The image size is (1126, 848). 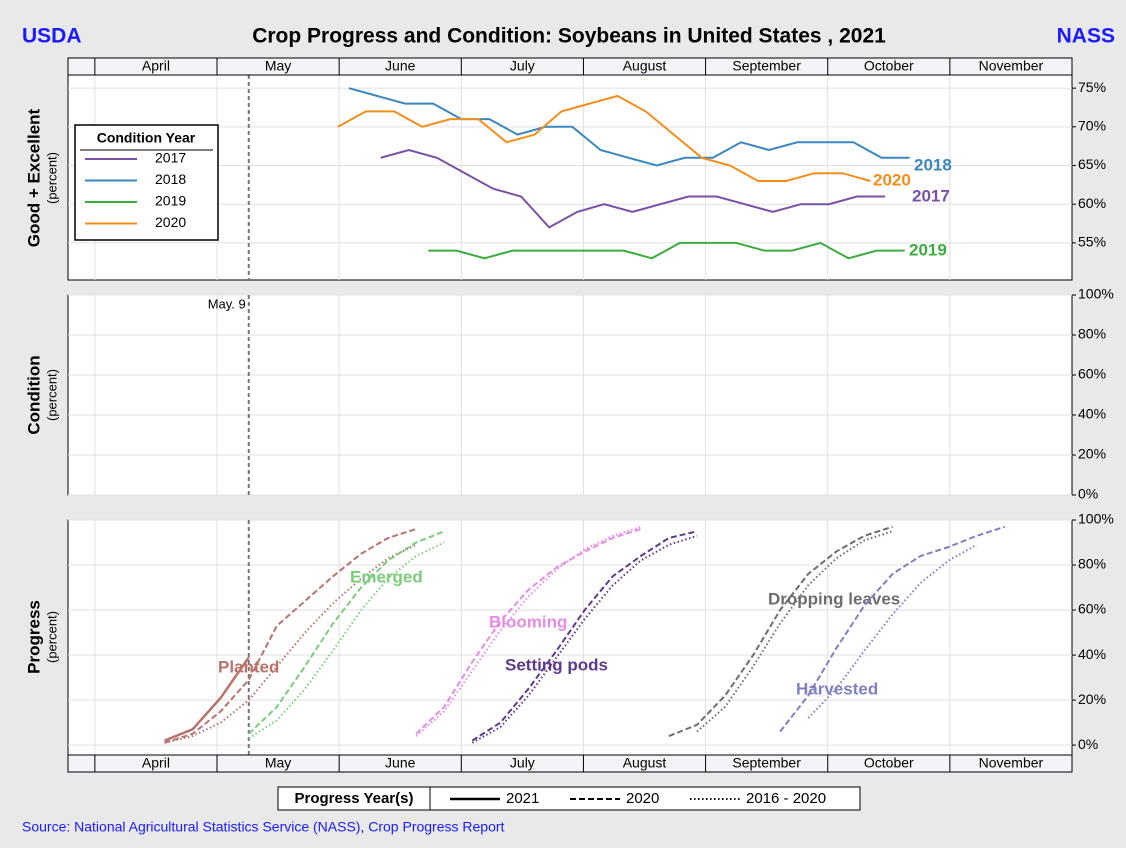 What do you see at coordinates (227, 303) in the screenshot?
I see `date-marker-label: May. 9` at bounding box center [227, 303].